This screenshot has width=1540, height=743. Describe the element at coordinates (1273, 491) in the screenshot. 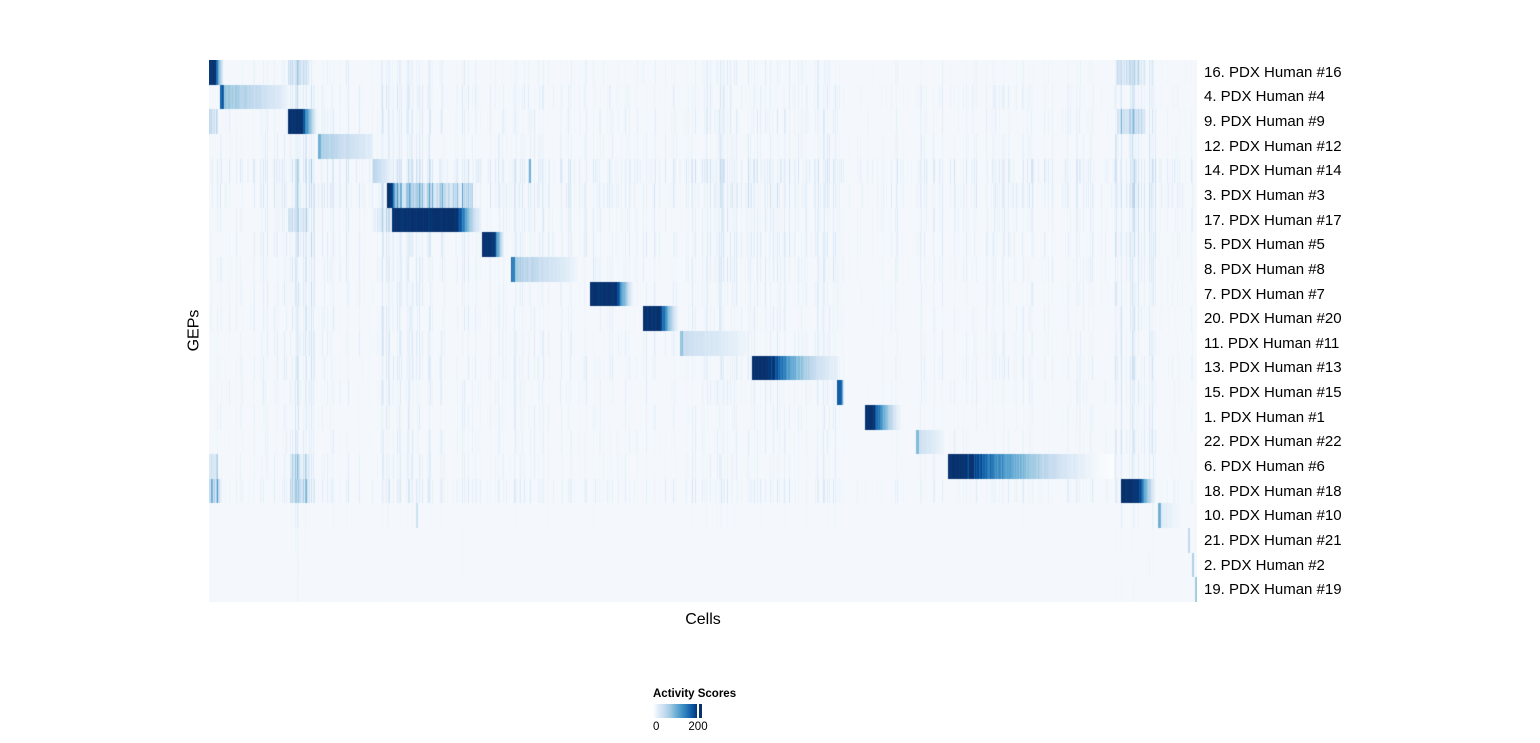

I see `row-label: 18. PDX Human #18` at that location.